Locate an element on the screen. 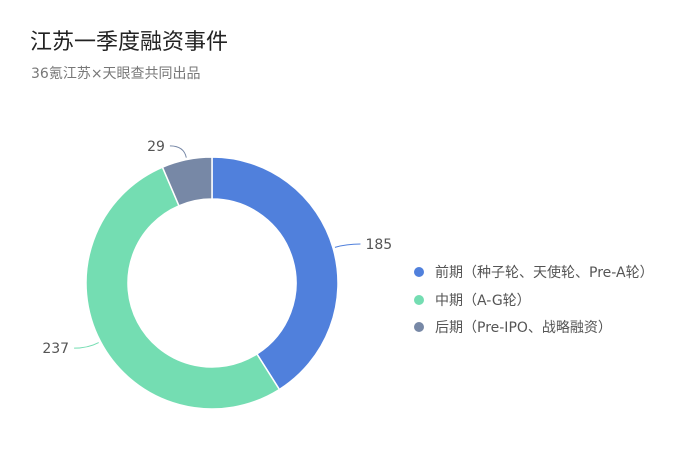 Image resolution: width=700 pixels, height=470 pixels. legend-item-late: 后期（Pre-IPO、战略融资） is located at coordinates (534, 327).